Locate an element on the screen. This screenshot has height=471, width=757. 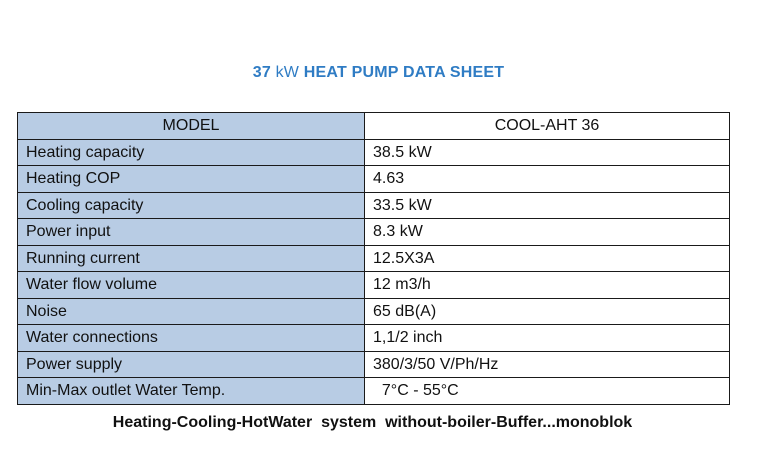
row-label-outlet-water-temp: Min-Max outlet Water Temp. is located at coordinates (191, 391).